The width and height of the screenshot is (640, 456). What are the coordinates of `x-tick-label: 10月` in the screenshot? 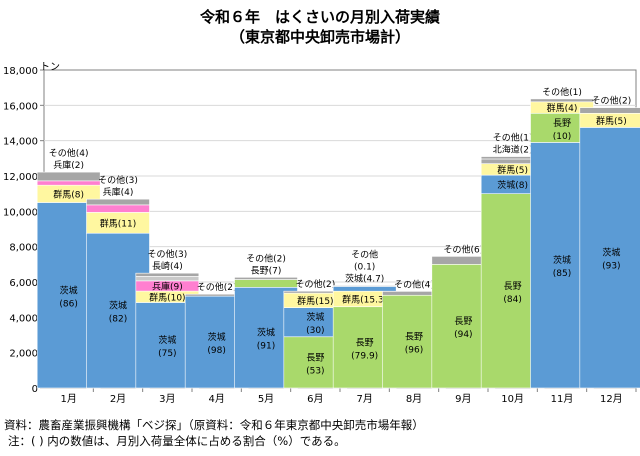 It's located at (512, 399).